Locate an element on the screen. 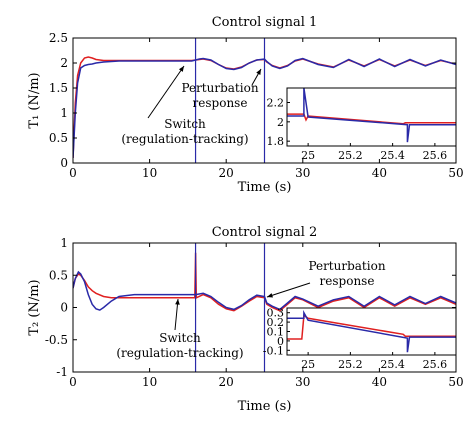 The width and height of the screenshot is (474, 432). chart-title: Control signal 2 is located at coordinates (265, 232).